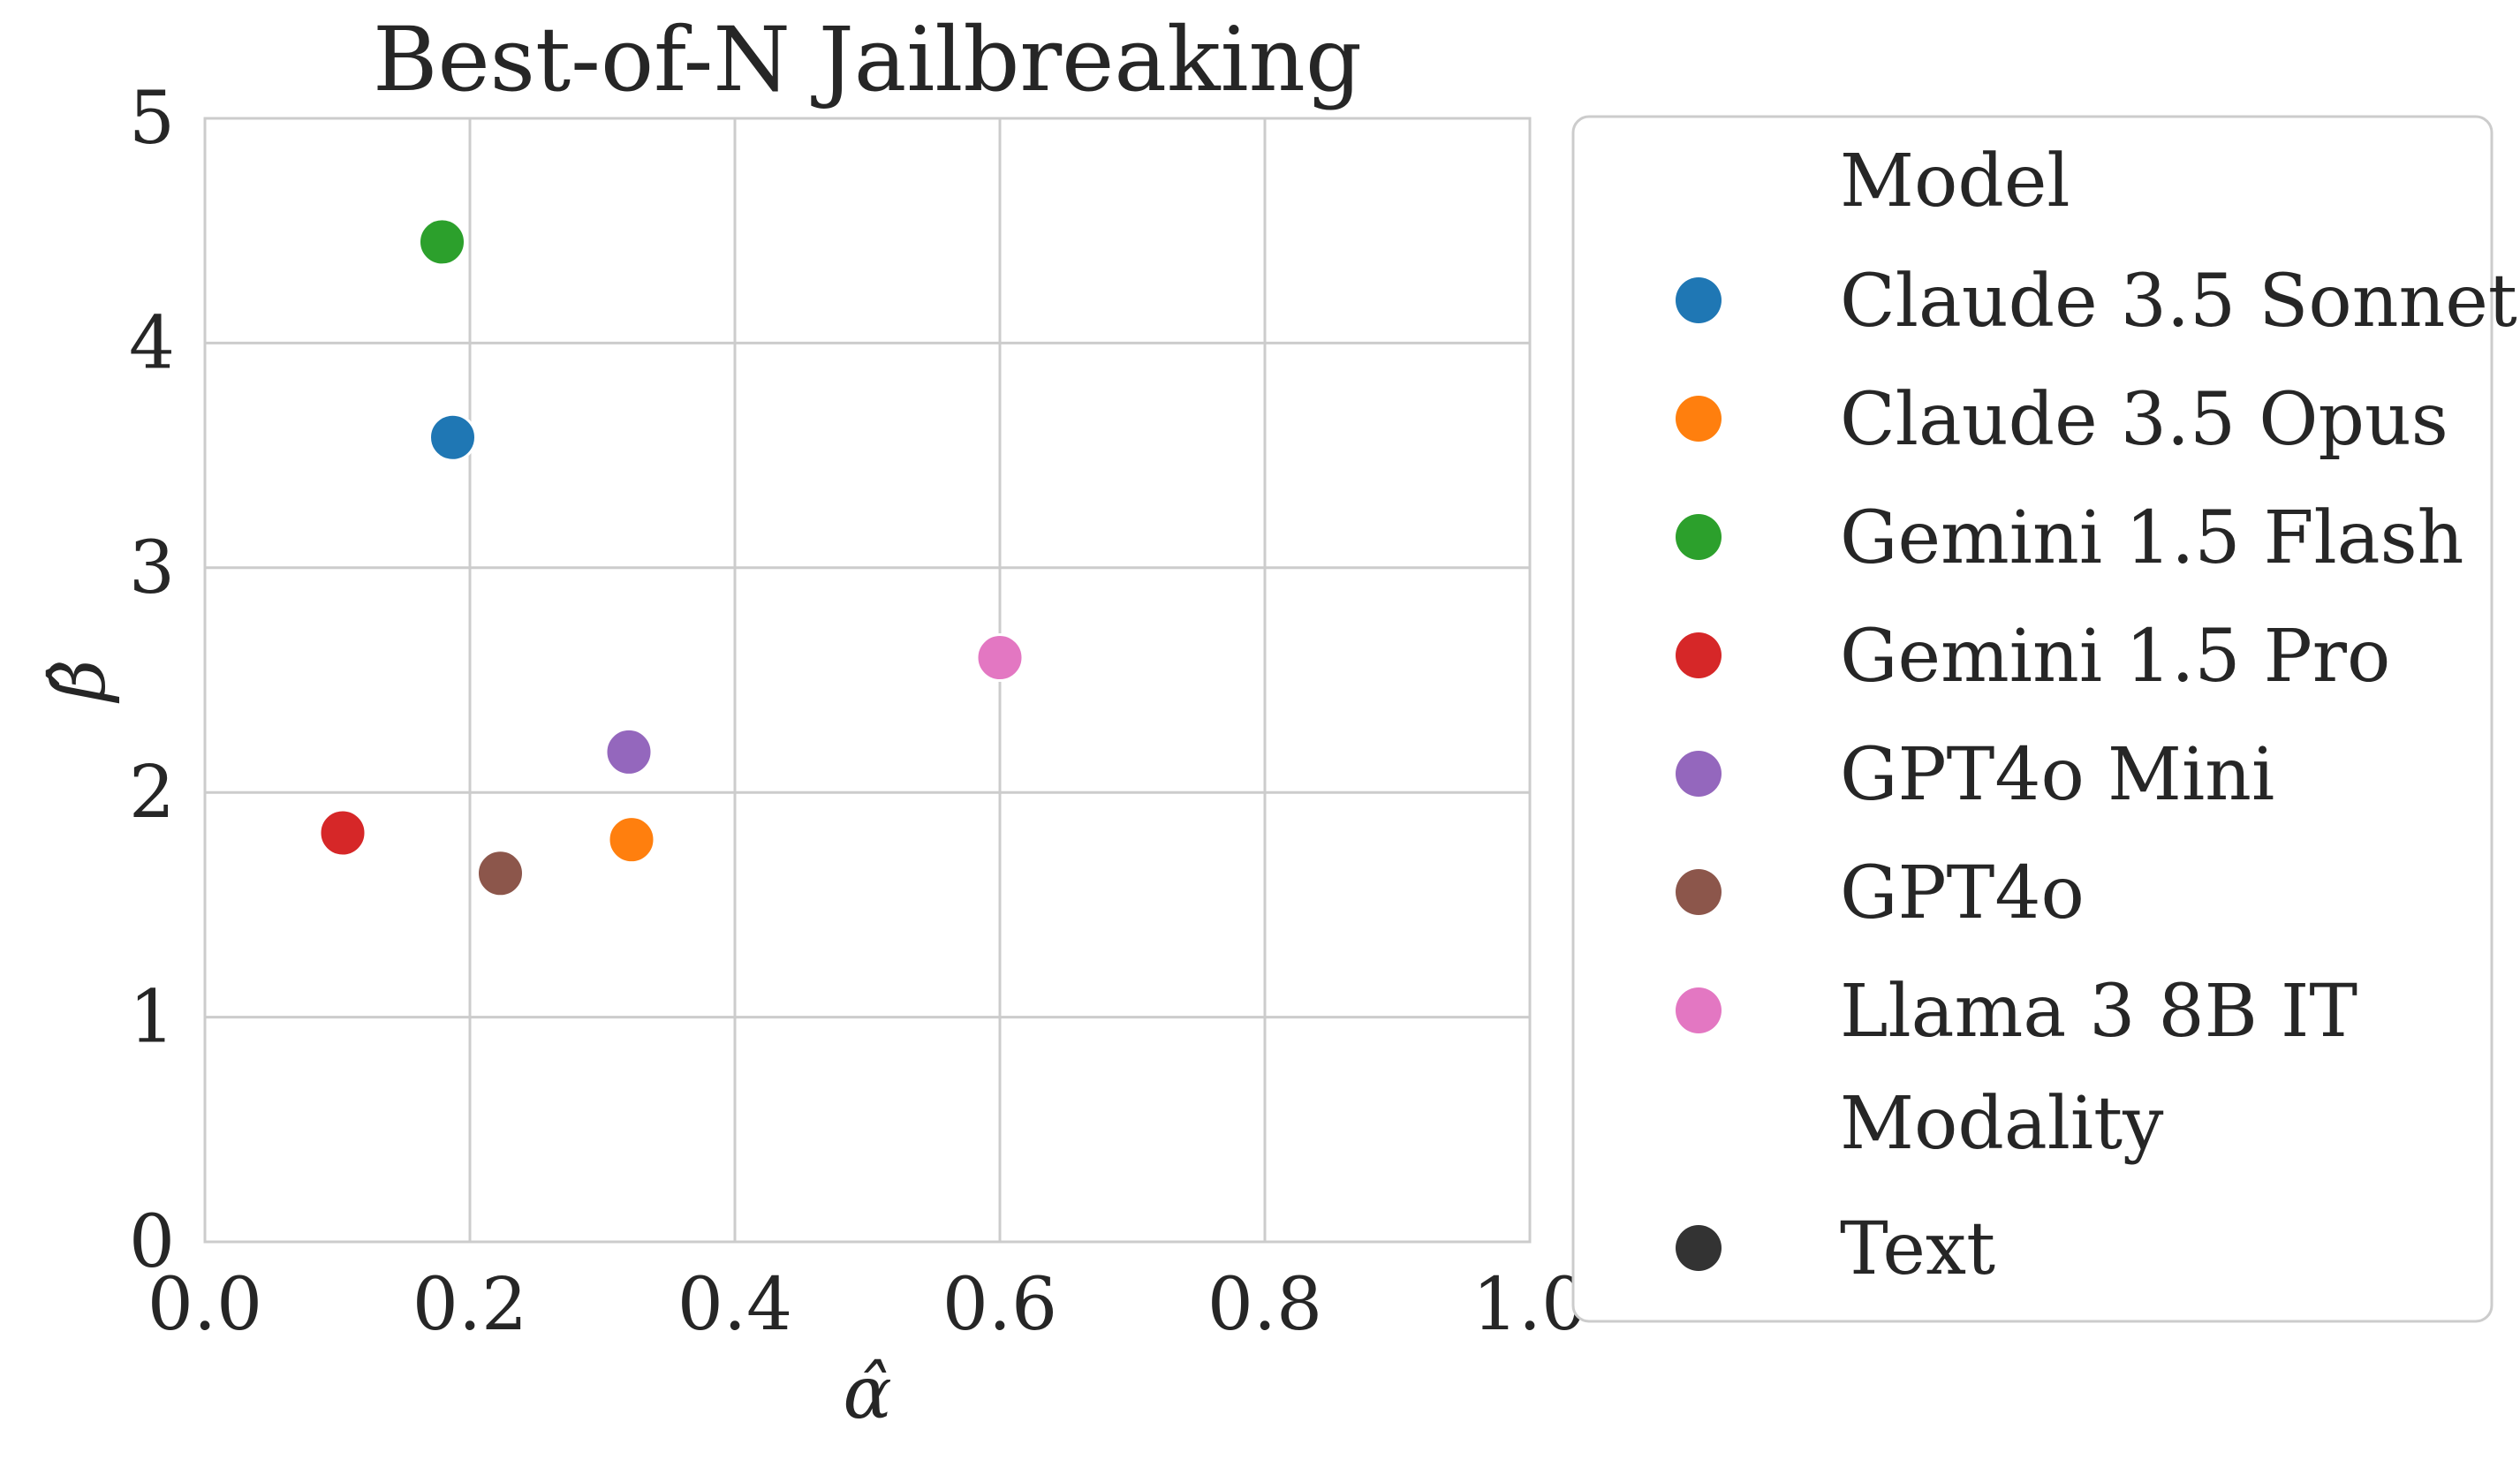 The width and height of the screenshot is (2520, 1460). I want to click on legend-label: Gemini 1.5 Flash, so click(2152, 538).